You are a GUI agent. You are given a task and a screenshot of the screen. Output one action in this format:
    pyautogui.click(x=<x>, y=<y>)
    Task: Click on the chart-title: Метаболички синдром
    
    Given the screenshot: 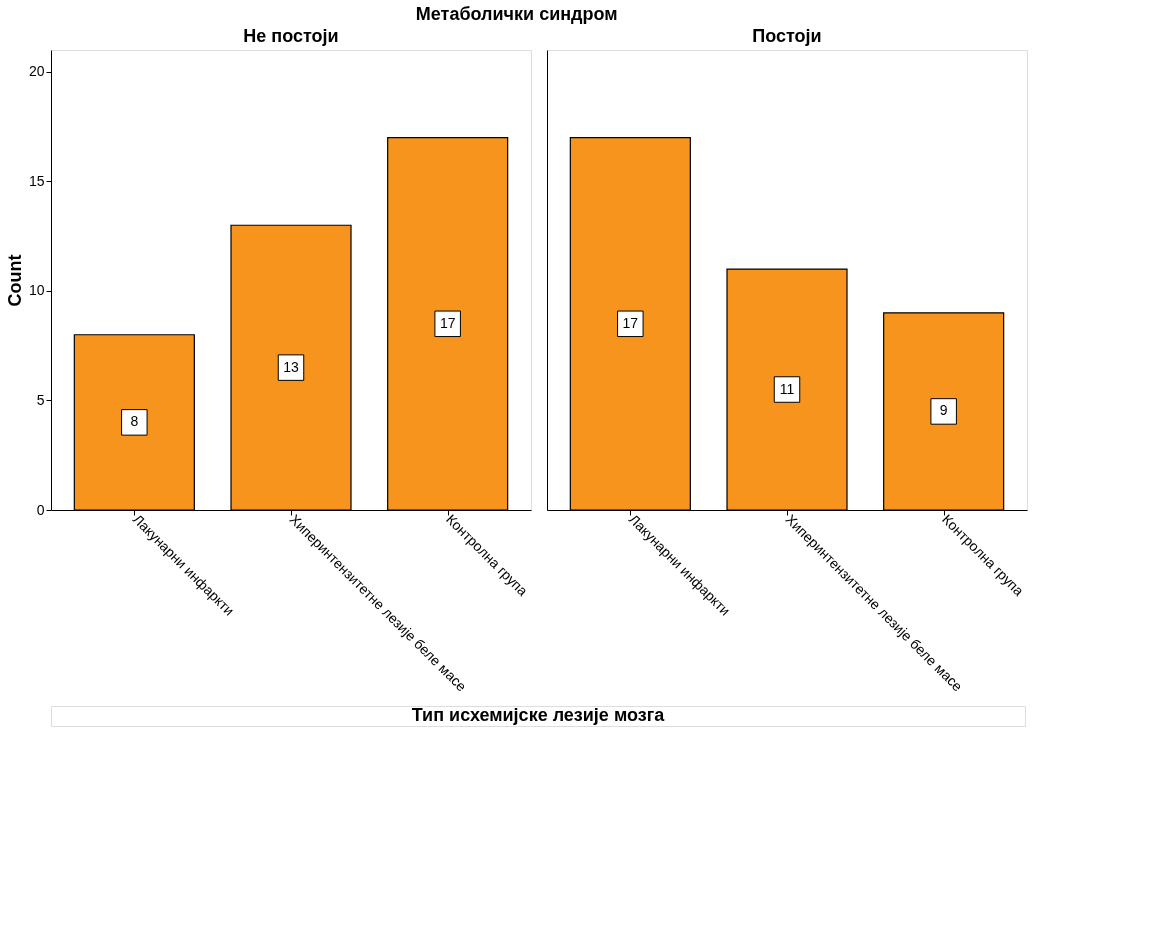 What is the action you would take?
    pyautogui.click(x=516, y=13)
    